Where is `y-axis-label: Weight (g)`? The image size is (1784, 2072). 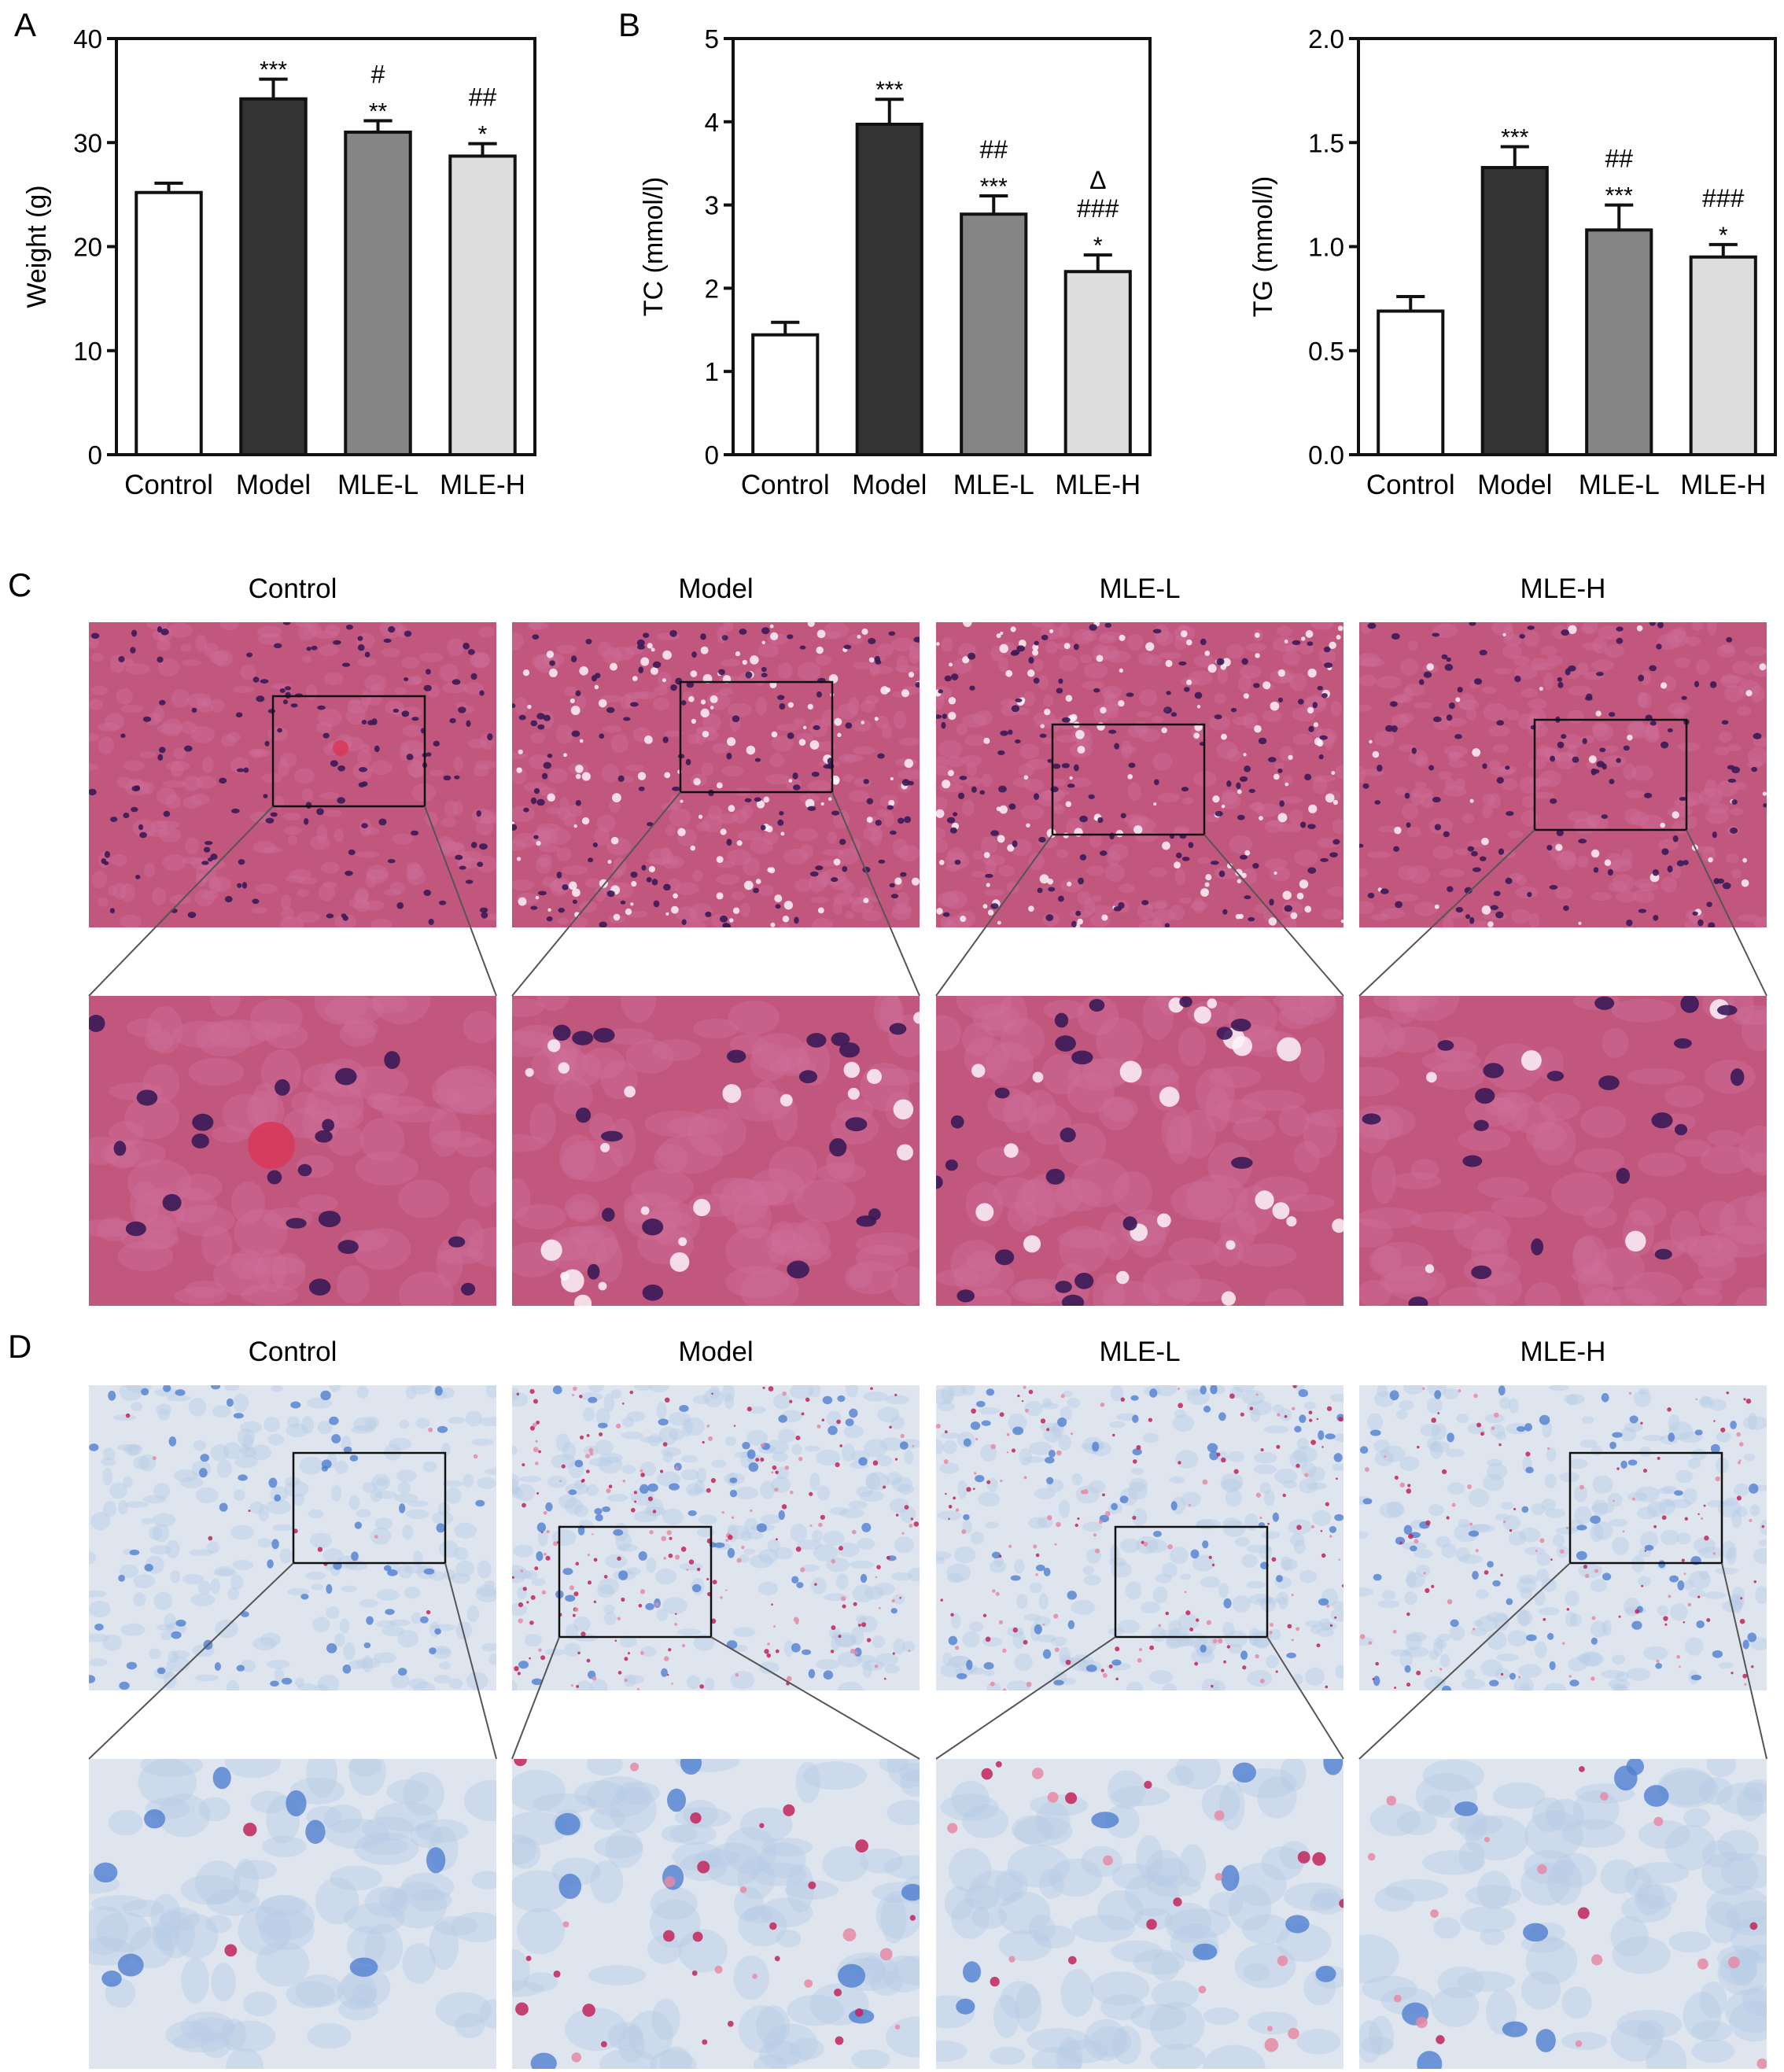
y-axis-label: Weight (g) is located at coordinates (37, 246).